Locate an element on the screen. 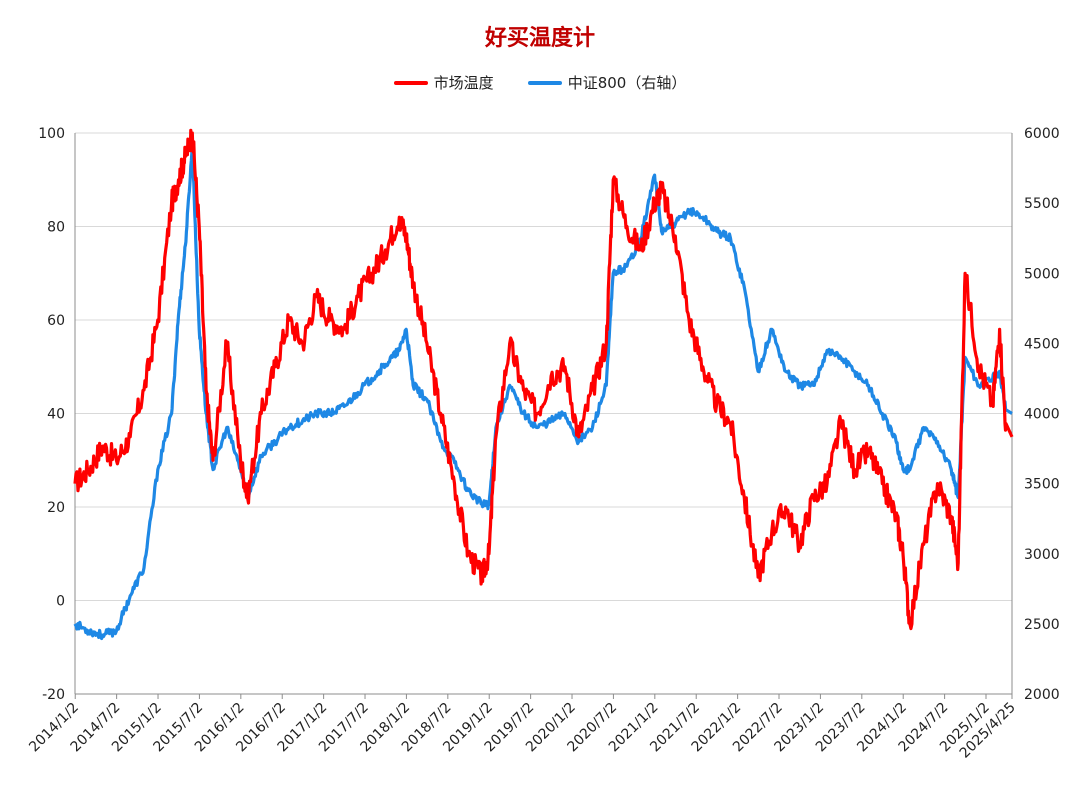 The height and width of the screenshot is (803, 1080). legend: 市场温度 中证800（右轴） is located at coordinates (540, 82).